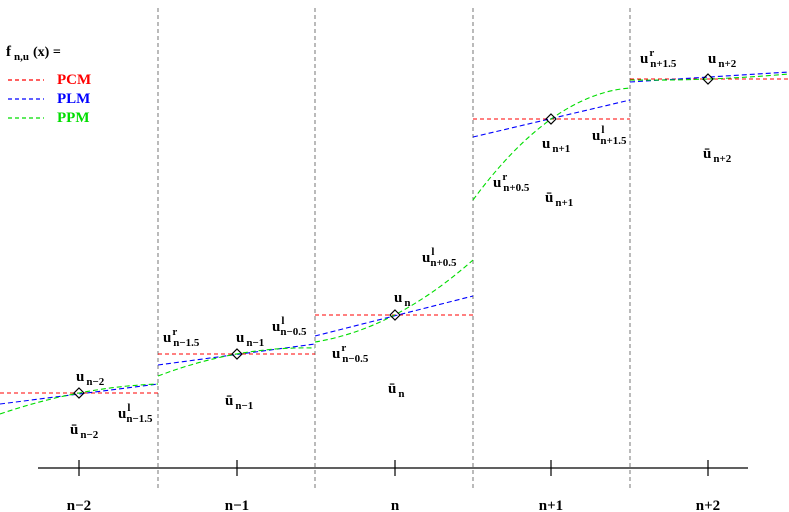 Image resolution: width=789 pixels, height=512 pixels. What do you see at coordinates (439, 257) in the screenshot?
I see `interface-label-4: ul n+0.5` at bounding box center [439, 257].